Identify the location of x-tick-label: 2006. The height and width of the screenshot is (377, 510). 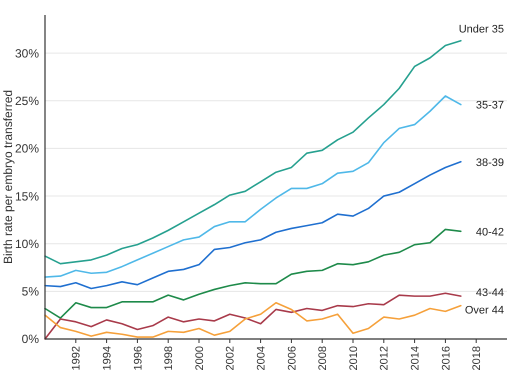
(292, 358).